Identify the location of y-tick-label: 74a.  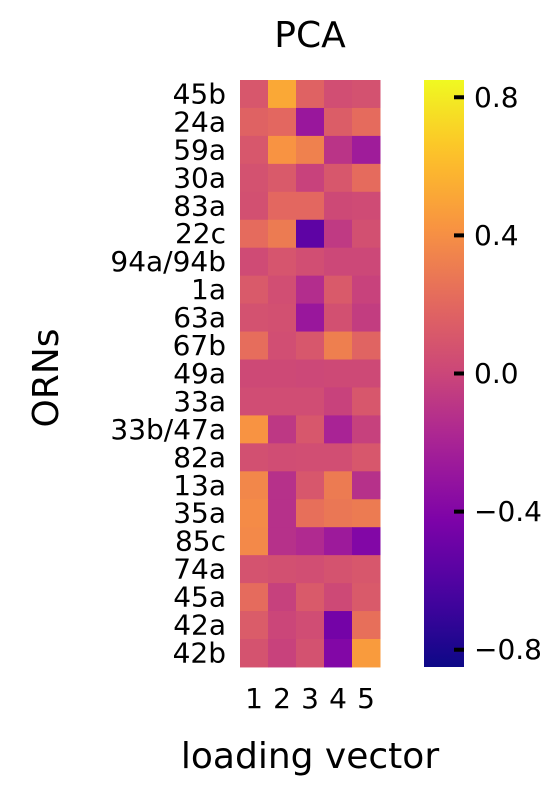
(199, 569).